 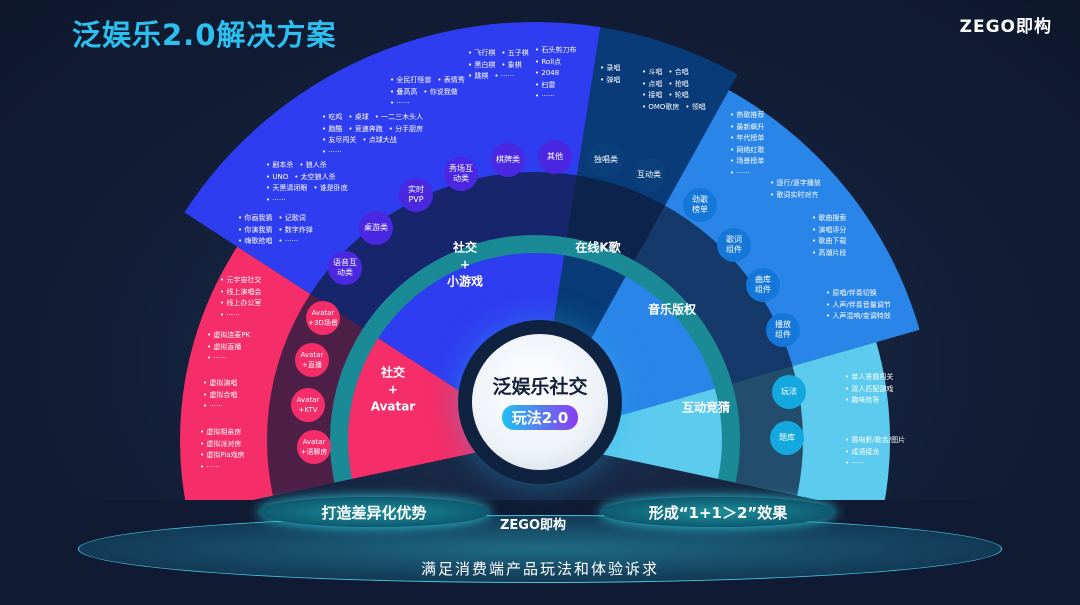 What do you see at coordinates (291, 218) in the screenshot?
I see `list-item: 记歌词` at bounding box center [291, 218].